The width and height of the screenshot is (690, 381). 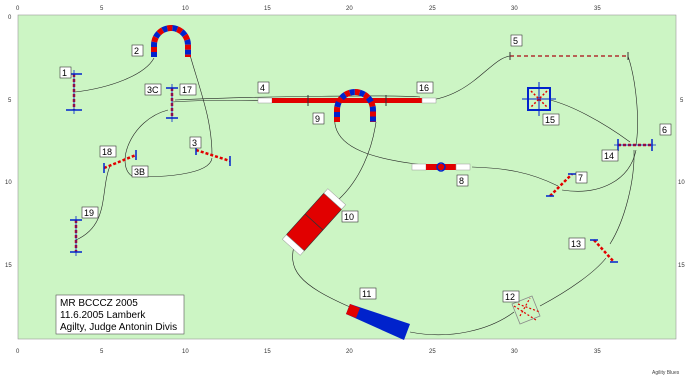 I want to click on svg-text: 1, so click(x=64, y=73).